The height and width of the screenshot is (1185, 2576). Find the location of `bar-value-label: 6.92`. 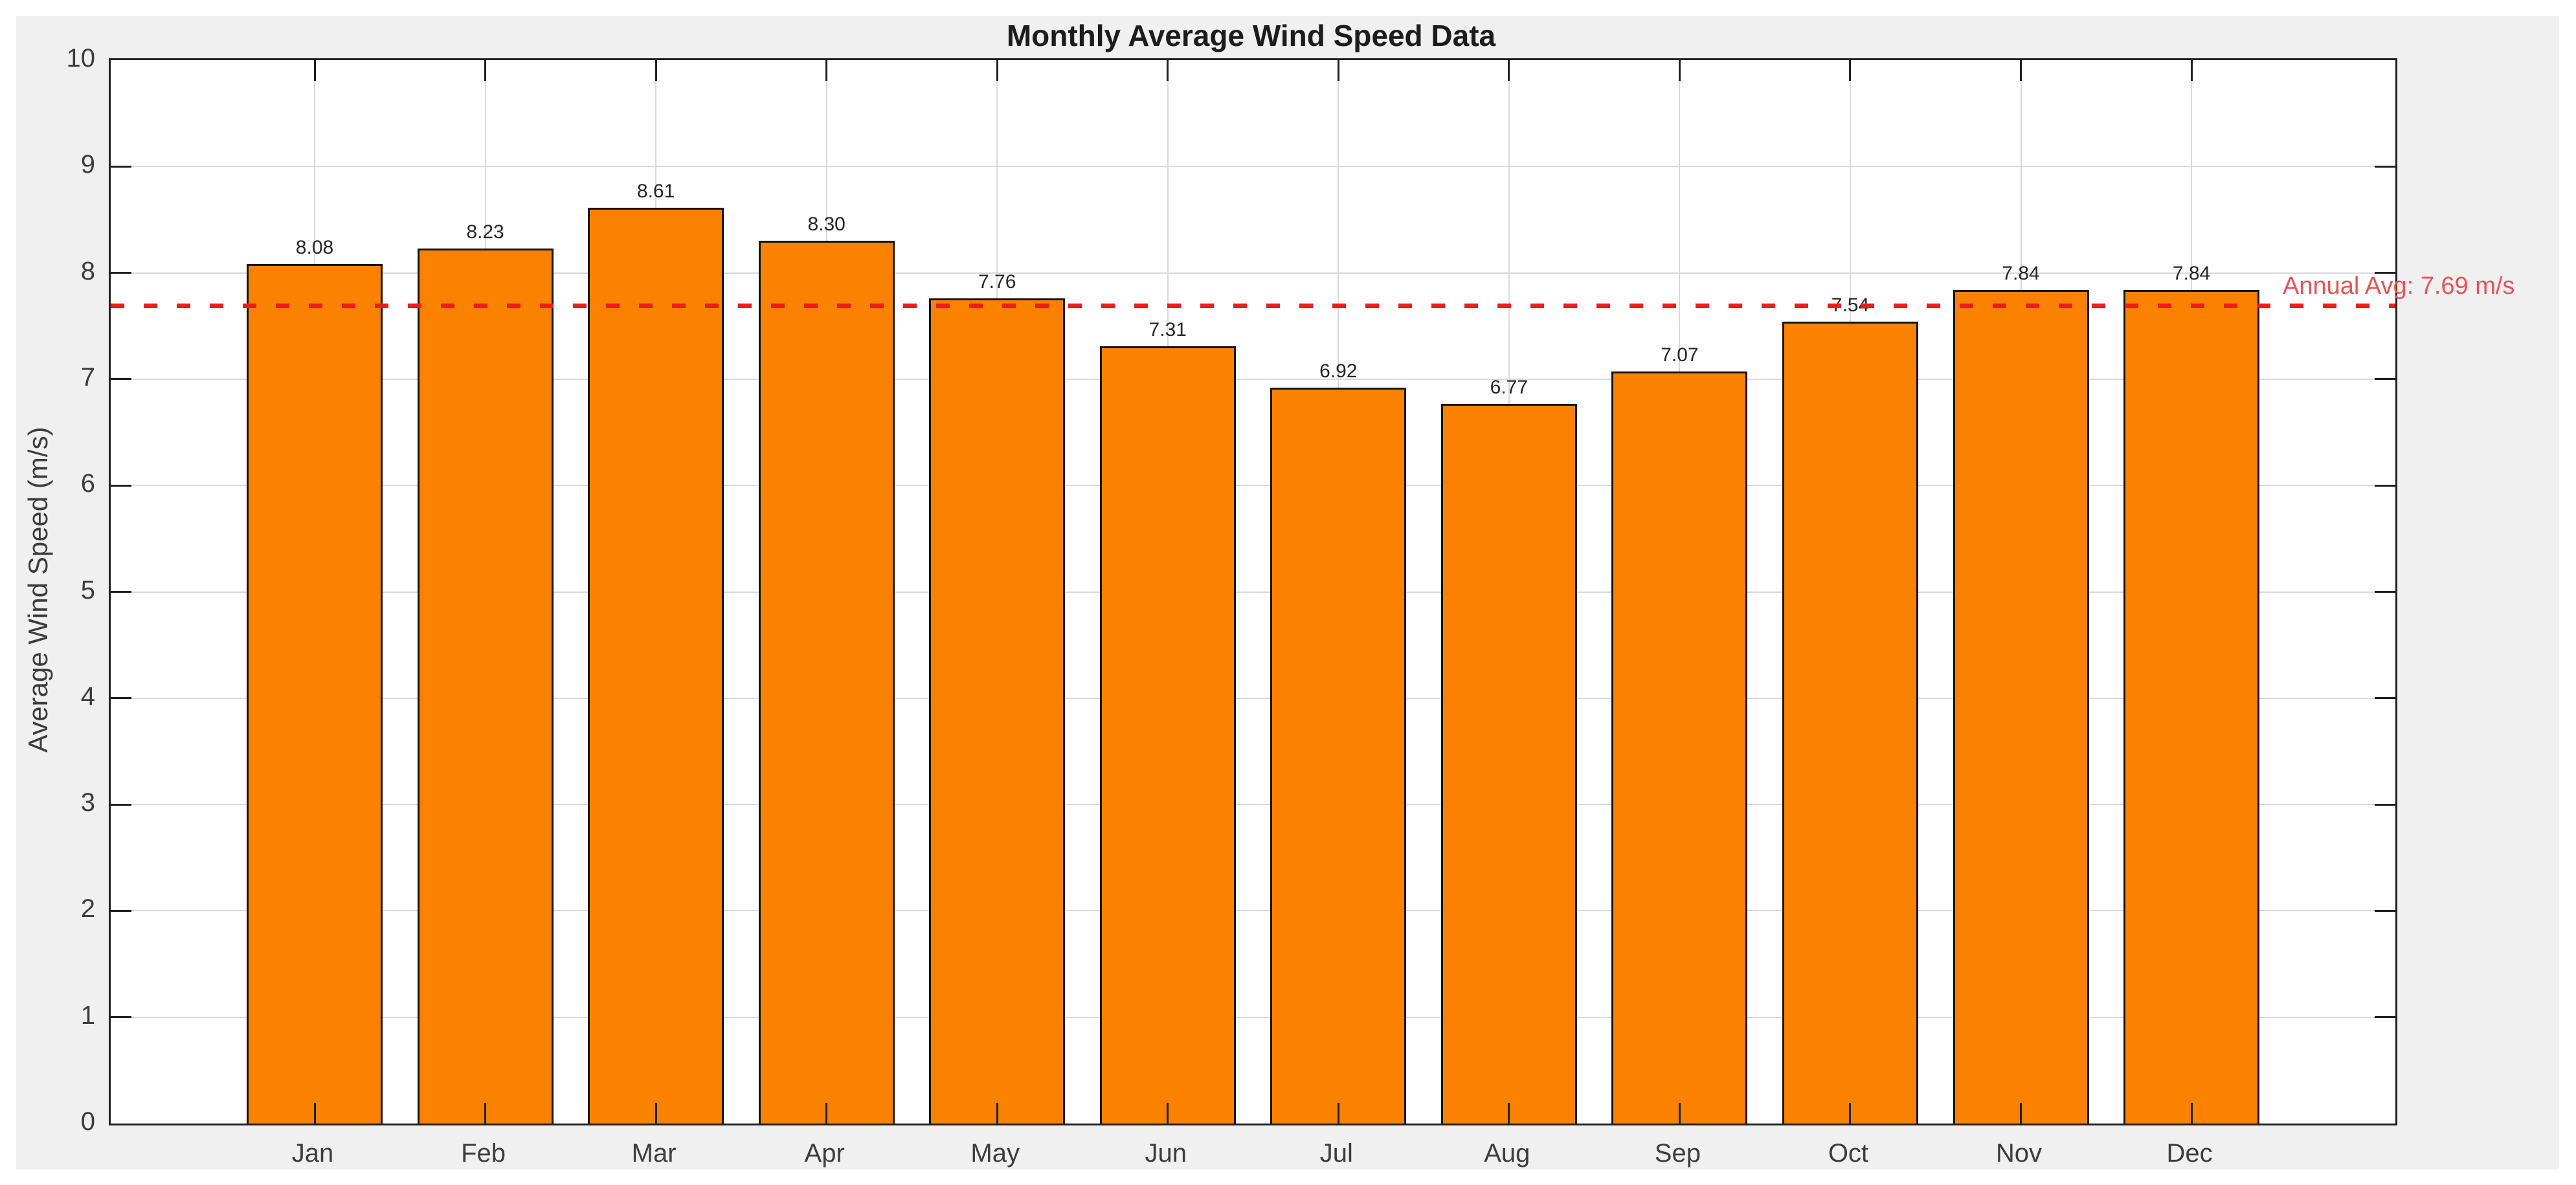

bar-value-label: 6.92 is located at coordinates (1338, 371).